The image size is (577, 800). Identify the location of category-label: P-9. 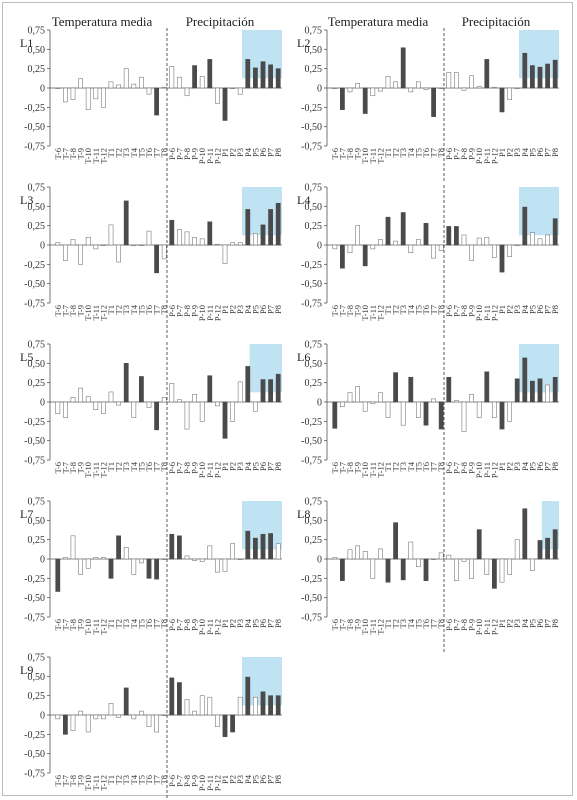
(472, 311).